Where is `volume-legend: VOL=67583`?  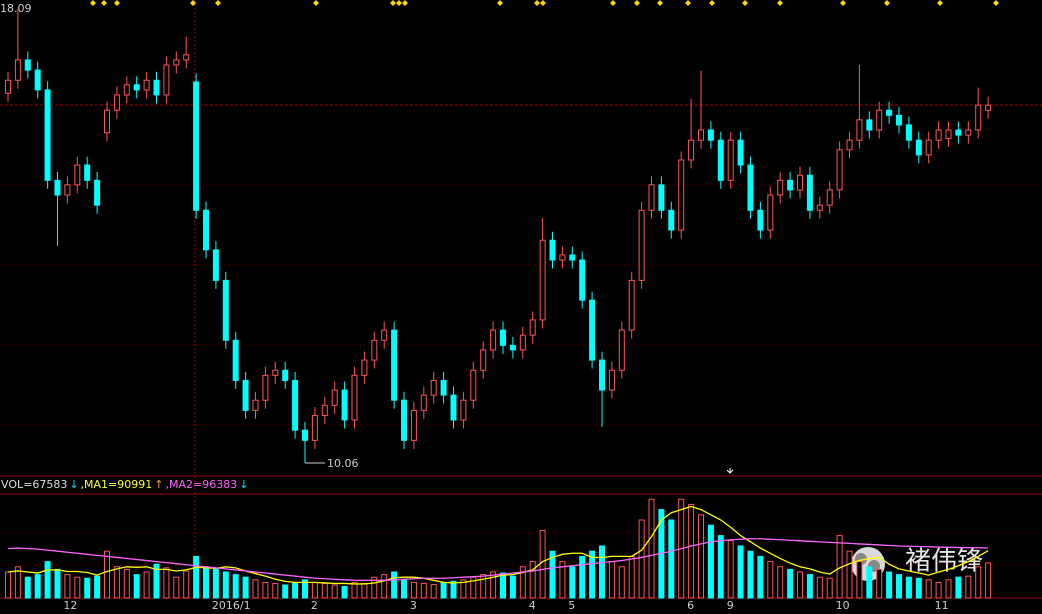
volume-legend: VOL=67583 is located at coordinates (34, 484).